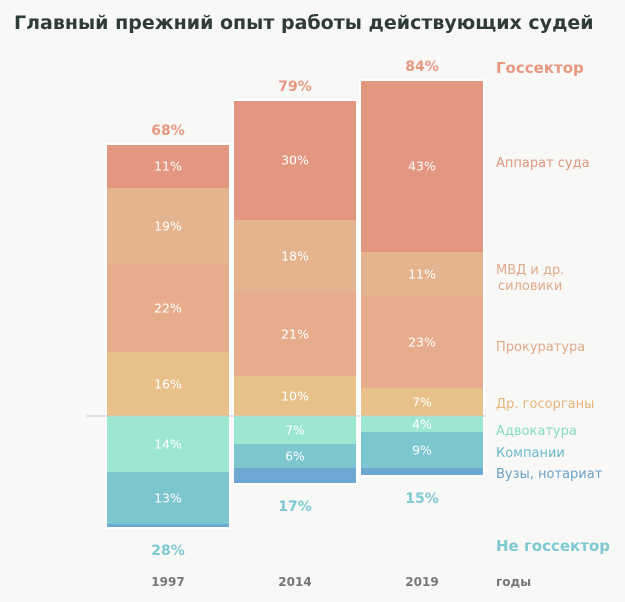 Image resolution: width=625 pixels, height=602 pixels. What do you see at coordinates (545, 404) in the screenshot?
I see `legend-label-др-госорганы: Др. госорганы` at bounding box center [545, 404].